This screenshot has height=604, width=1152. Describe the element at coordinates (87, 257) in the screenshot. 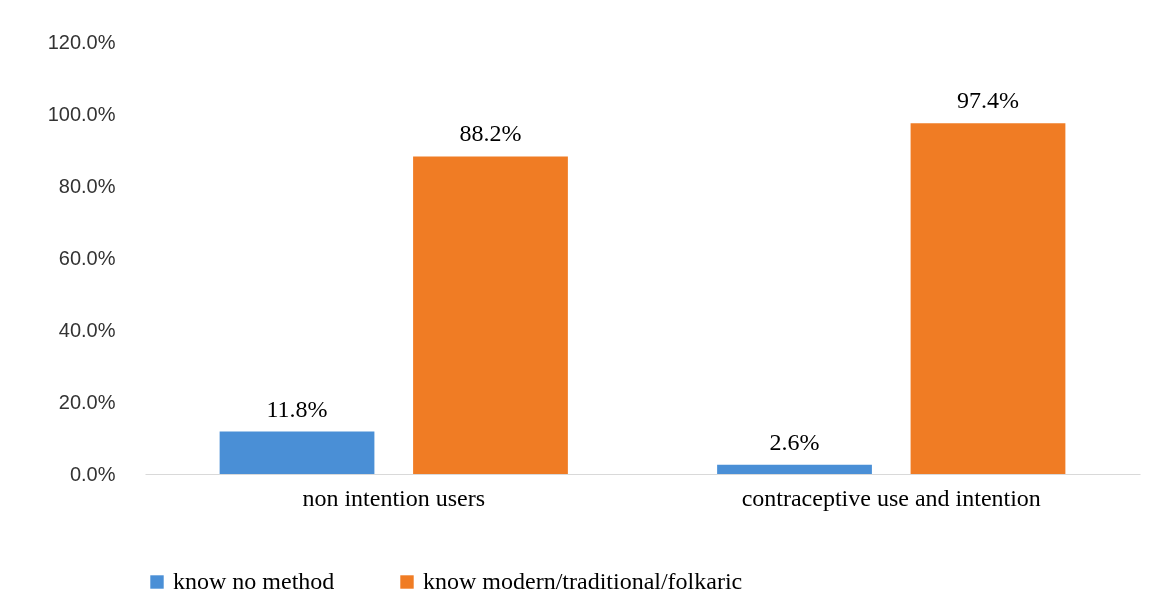

I see `y-tick-label: 60.0%` at that location.